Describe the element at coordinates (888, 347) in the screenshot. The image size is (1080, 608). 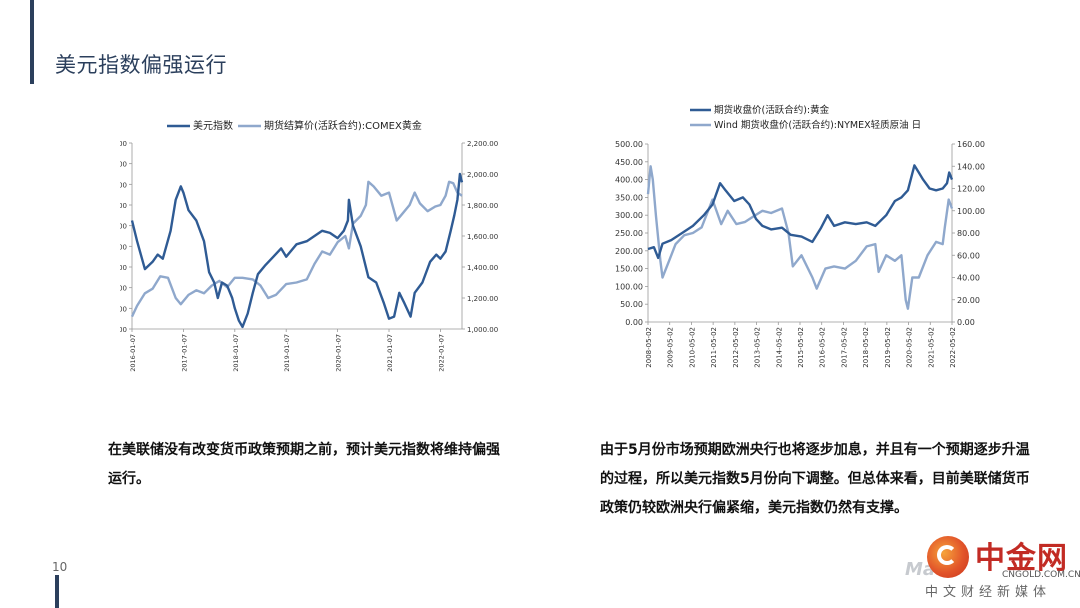
I see `x-tick-label: 2019-05-02` at that location.